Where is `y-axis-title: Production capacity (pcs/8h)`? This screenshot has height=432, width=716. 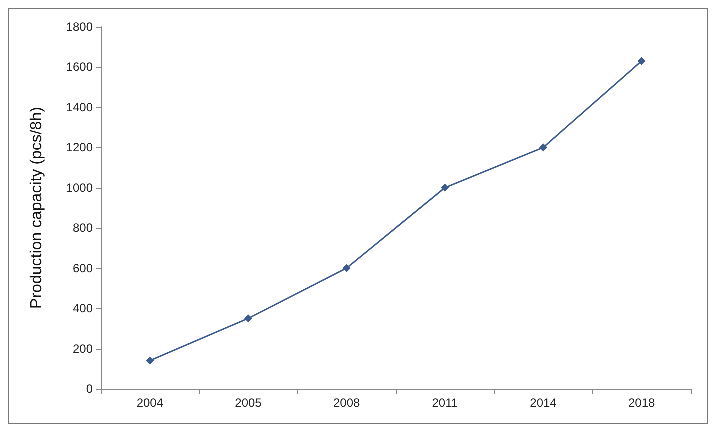 y-axis-title: Production capacity (pcs/8h) is located at coordinates (37, 208).